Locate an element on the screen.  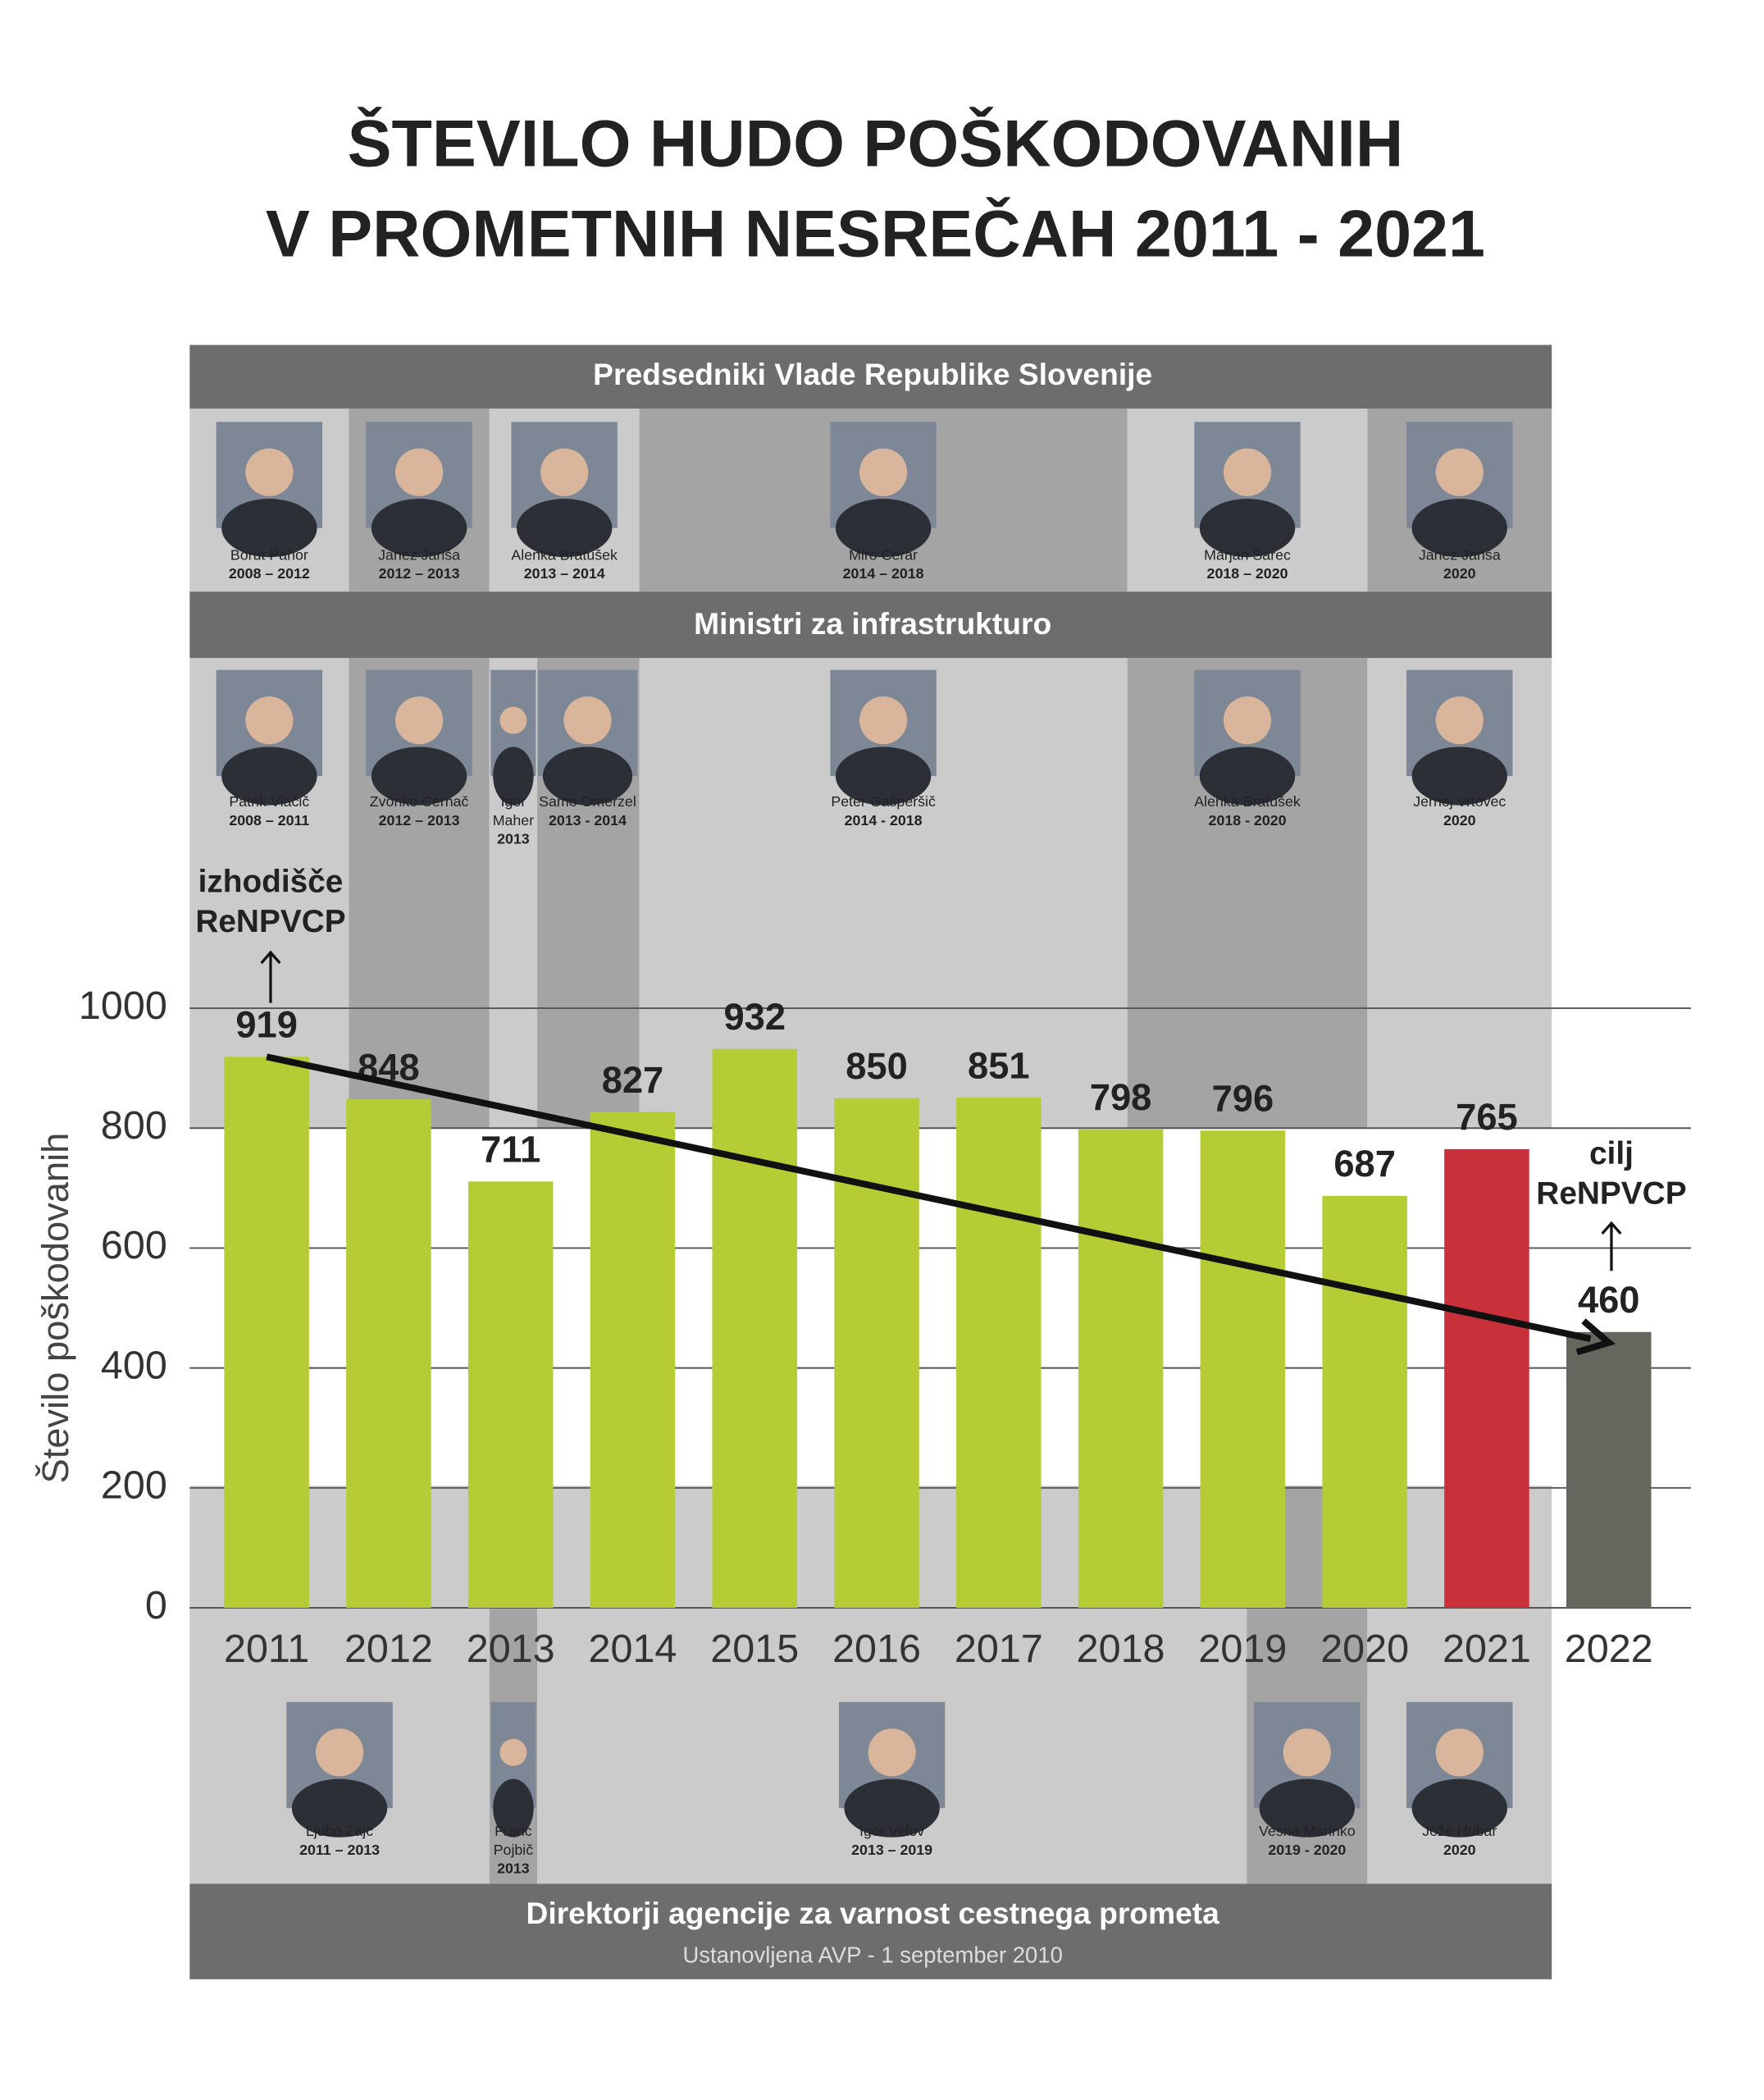
person-text: Samo Omerzel 2013 - 2014 is located at coordinates (588, 812).